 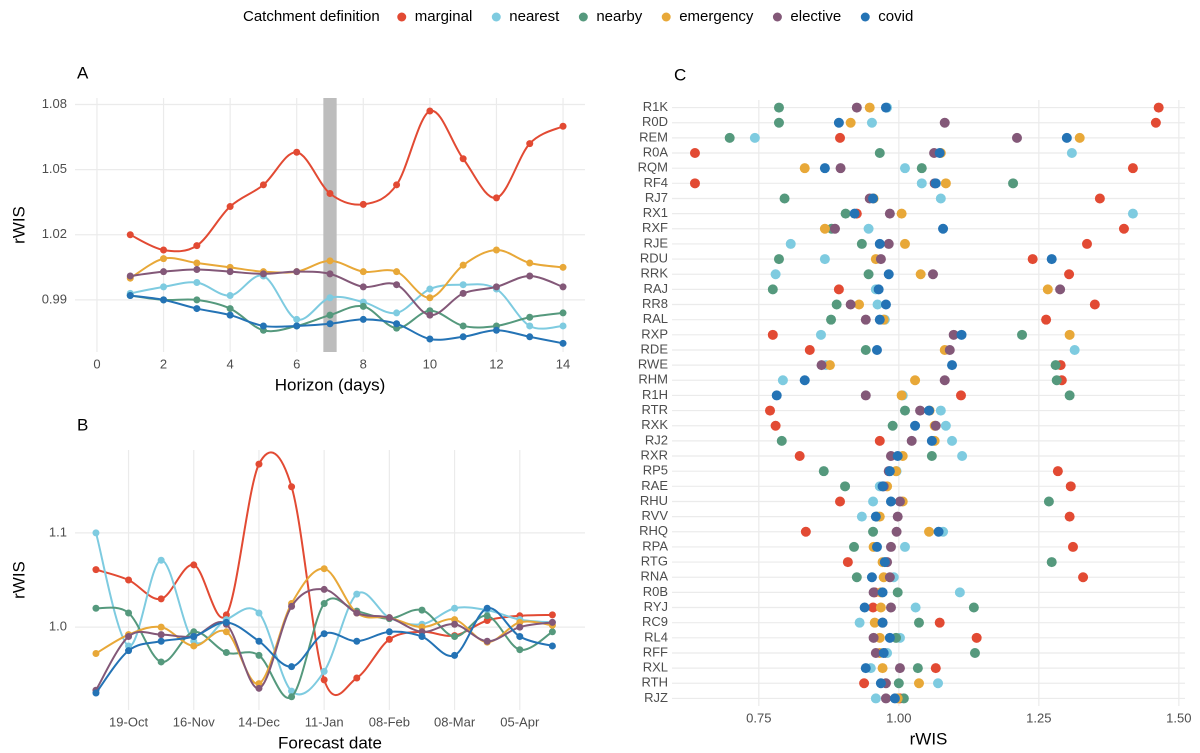 What do you see at coordinates (296, 363) in the screenshot?
I see `x-tick-label: 6` at bounding box center [296, 363].